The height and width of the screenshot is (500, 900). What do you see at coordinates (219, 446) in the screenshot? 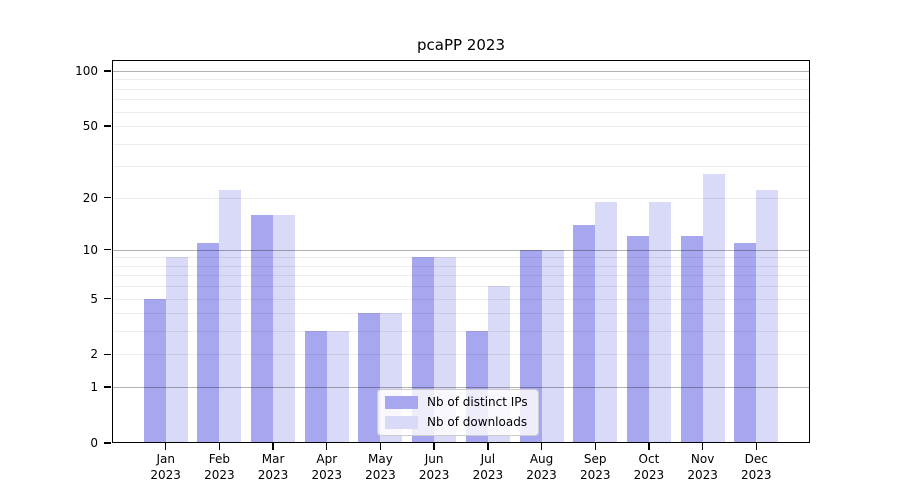
I see `x-tick-feb` at bounding box center [219, 446].